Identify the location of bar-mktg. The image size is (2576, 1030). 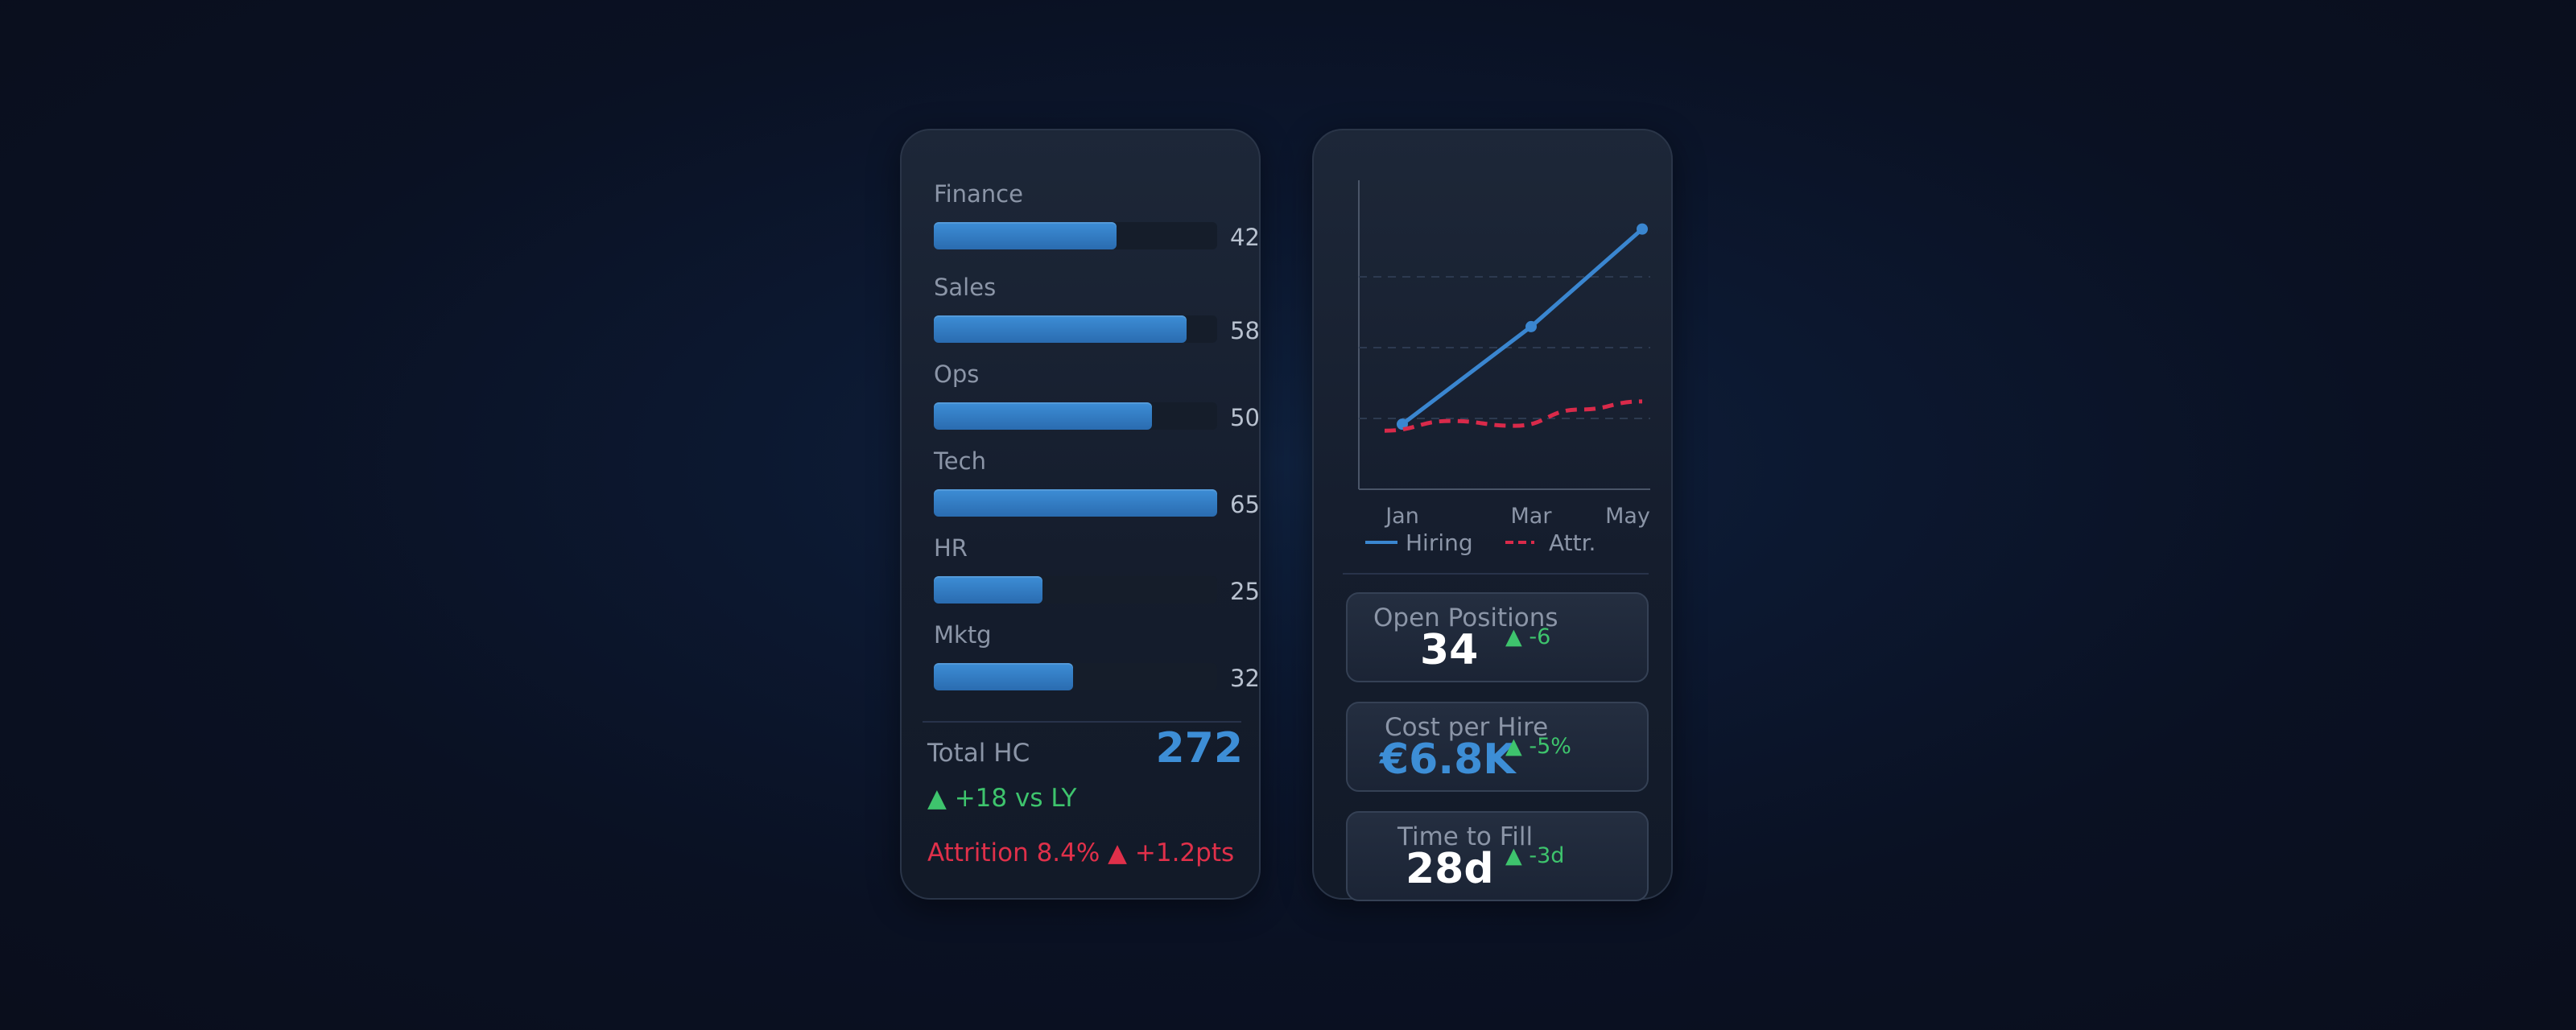
(1003, 676).